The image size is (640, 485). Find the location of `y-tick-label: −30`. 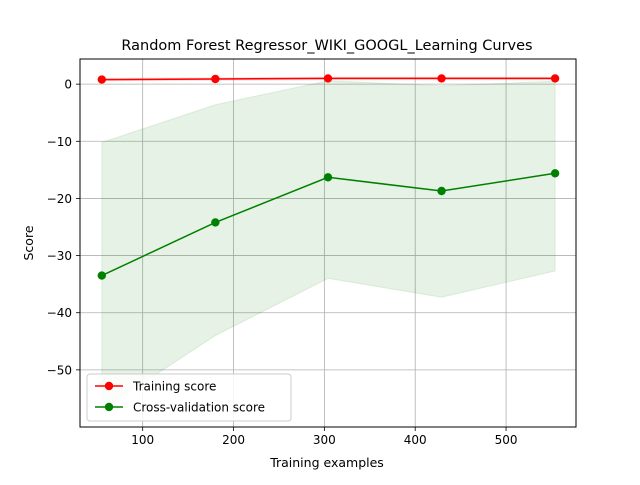

y-tick-label: −30 is located at coordinates (59, 256).